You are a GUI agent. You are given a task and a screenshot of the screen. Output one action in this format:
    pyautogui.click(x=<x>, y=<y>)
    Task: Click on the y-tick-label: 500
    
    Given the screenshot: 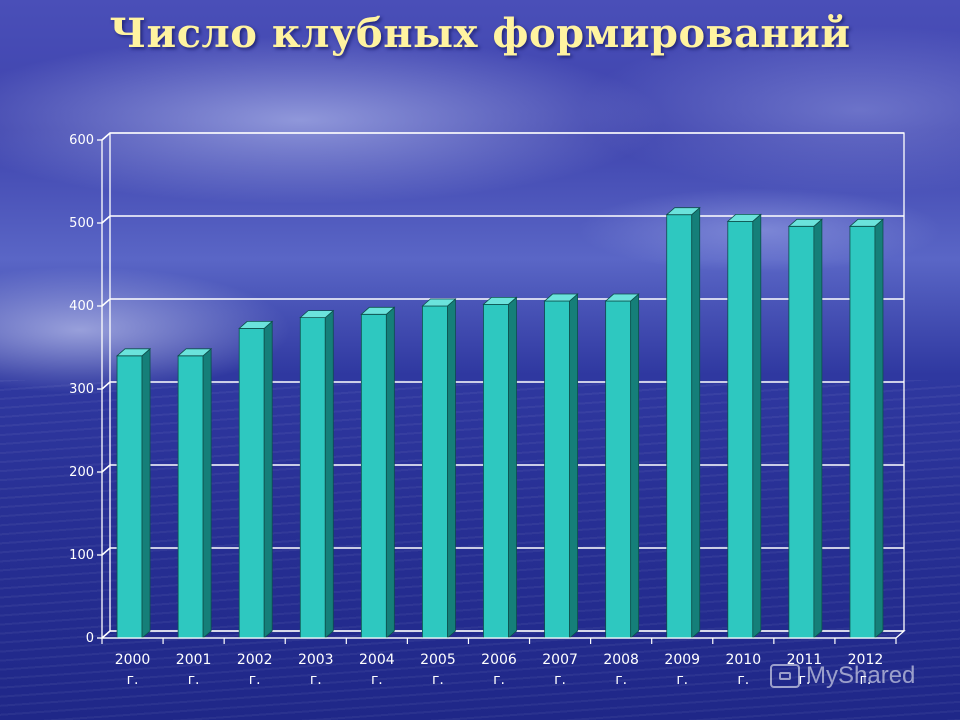 What is the action you would take?
    pyautogui.click(x=81, y=223)
    